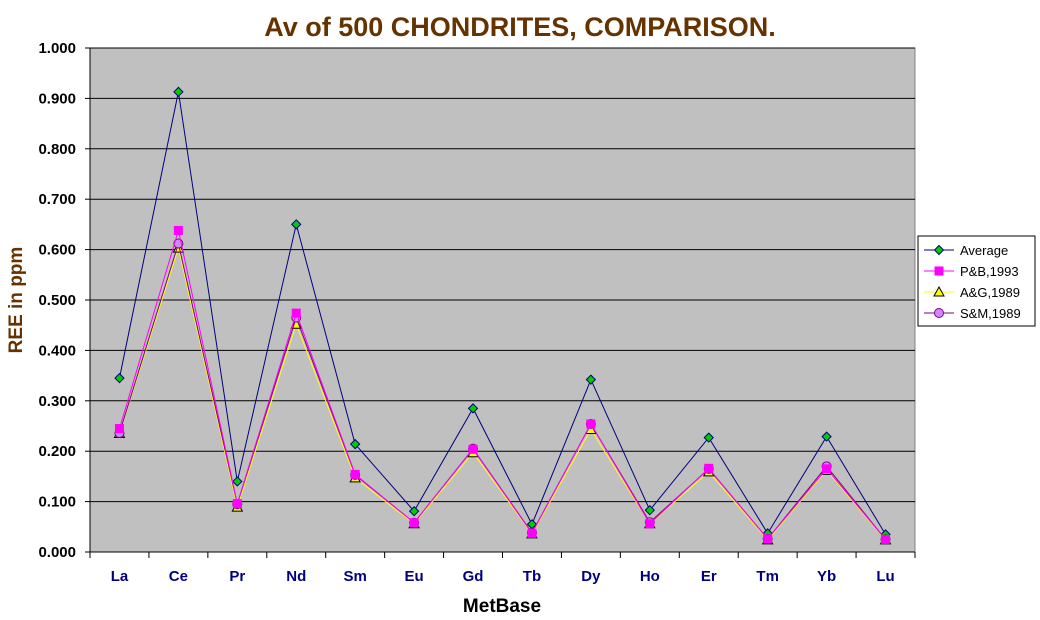 The width and height of the screenshot is (1040, 620). I want to click on legend-label: A&G,1989, so click(990, 292).